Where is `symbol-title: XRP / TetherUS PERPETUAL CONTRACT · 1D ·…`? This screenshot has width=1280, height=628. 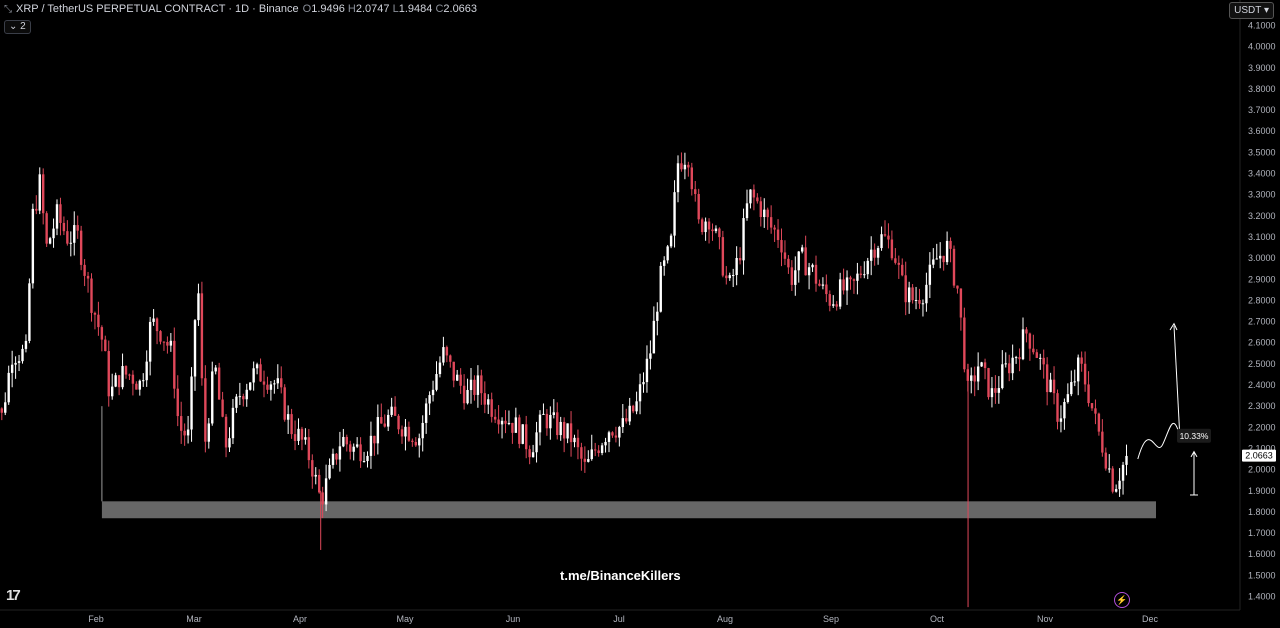 symbol-title: XRP / TetherUS PERPETUAL CONTRACT · 1D ·… is located at coordinates (157, 9).